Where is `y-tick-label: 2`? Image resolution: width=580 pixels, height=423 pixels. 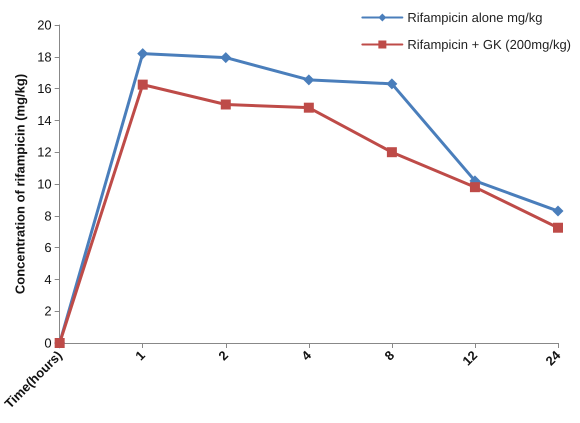 y-tick-label: 2 is located at coordinates (48, 311).